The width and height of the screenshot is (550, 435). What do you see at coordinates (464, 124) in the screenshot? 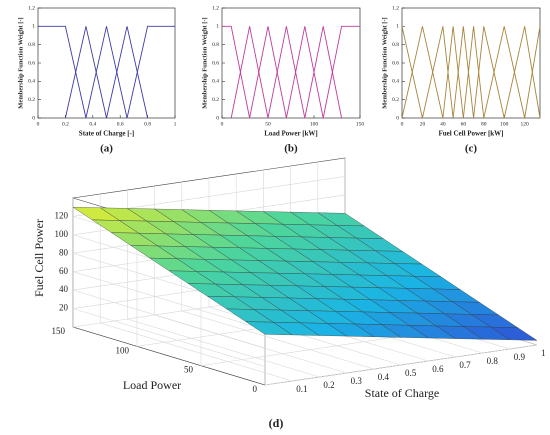
I see `x-tick-label: 60` at bounding box center [464, 124].